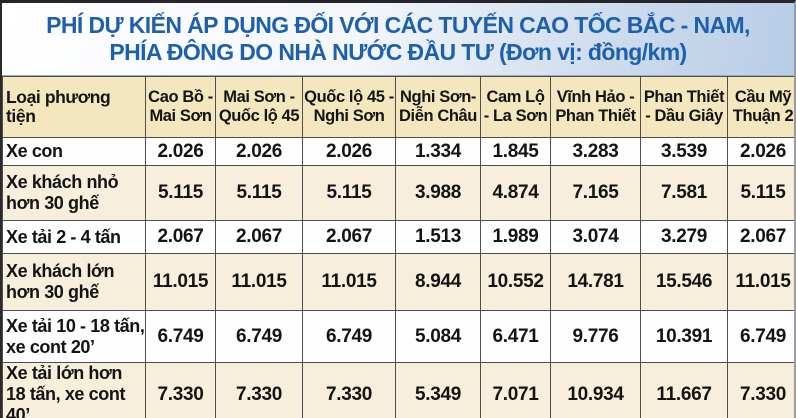 The width and height of the screenshot is (796, 418). Describe the element at coordinates (684, 151) in the screenshot. I see `fee-cell: 3.539` at that location.